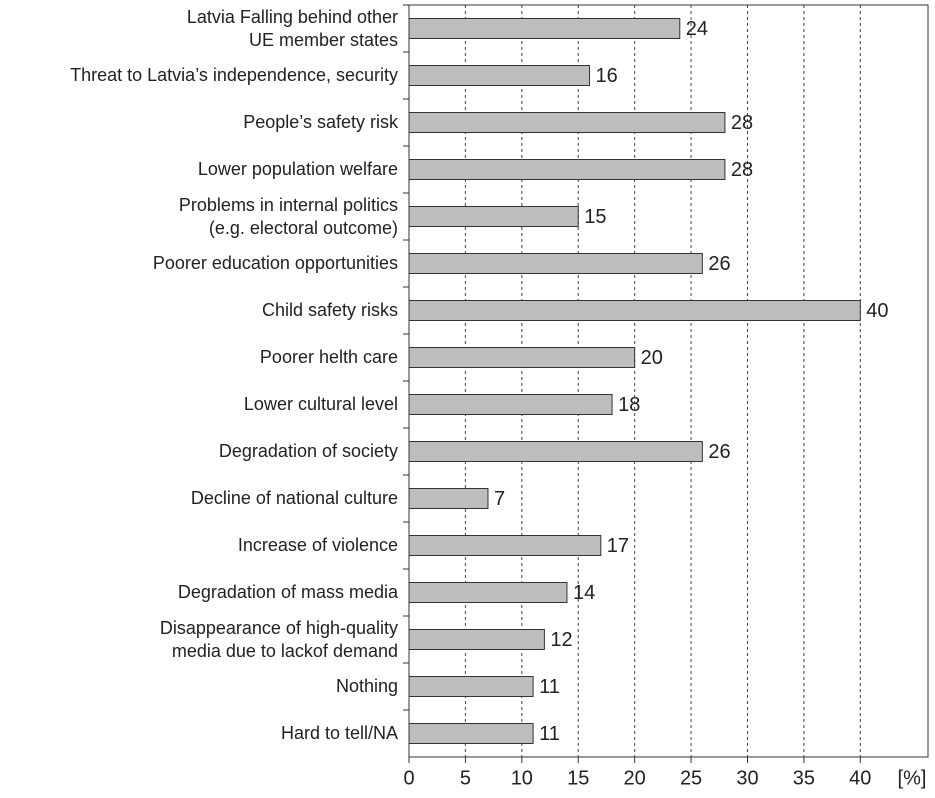 This screenshot has width=935, height=798. I want to click on category-label: Degradation of society, so click(308, 451).